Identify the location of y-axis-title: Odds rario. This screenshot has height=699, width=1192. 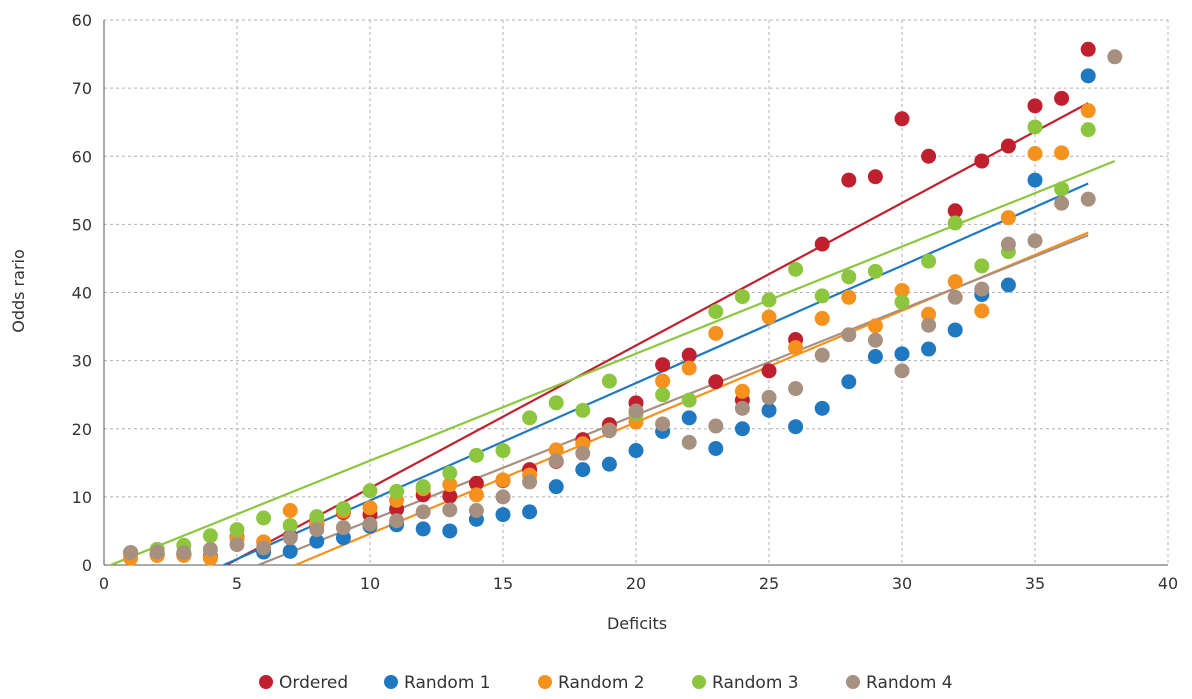
(18, 291).